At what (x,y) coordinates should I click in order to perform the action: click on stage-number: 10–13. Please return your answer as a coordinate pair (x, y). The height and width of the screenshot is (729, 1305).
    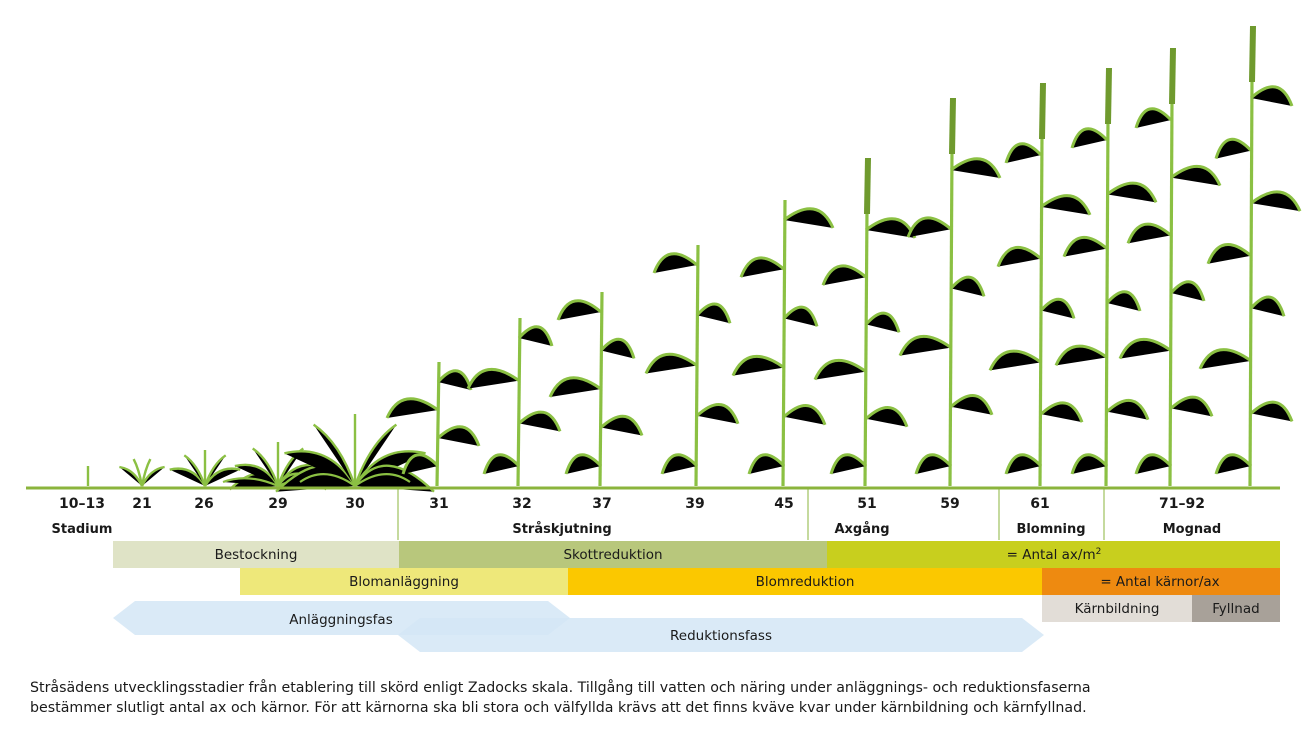
    Looking at the image, I should click on (82, 504).